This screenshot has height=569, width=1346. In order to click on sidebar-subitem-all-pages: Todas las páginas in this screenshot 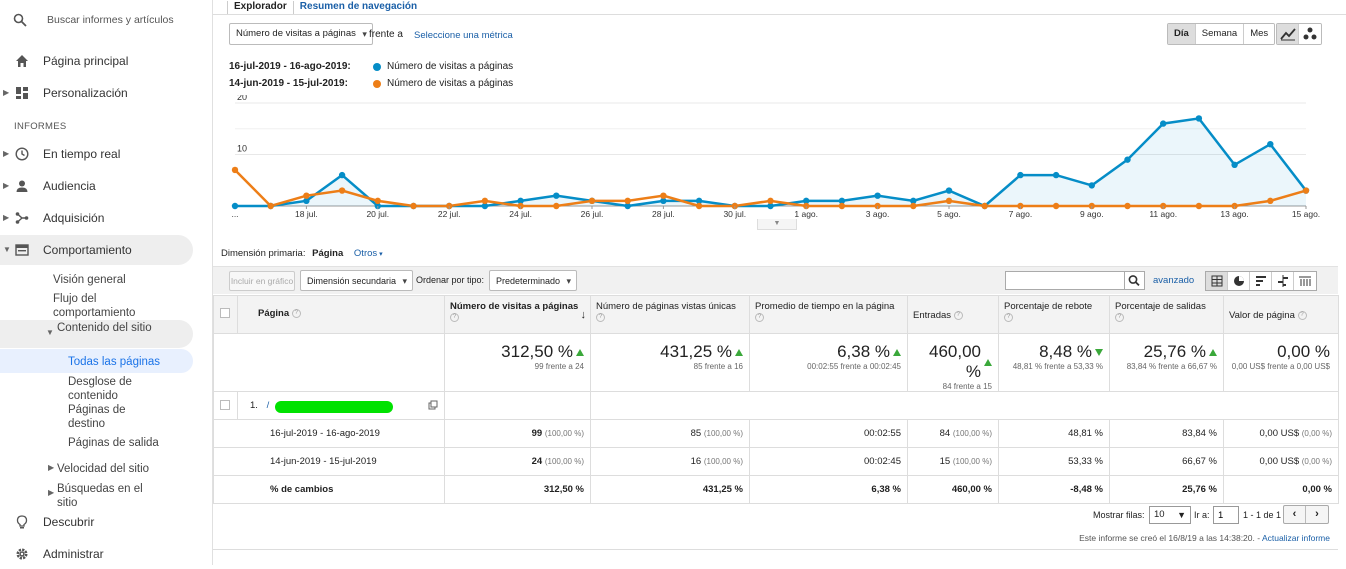, I will do `click(114, 362)`.